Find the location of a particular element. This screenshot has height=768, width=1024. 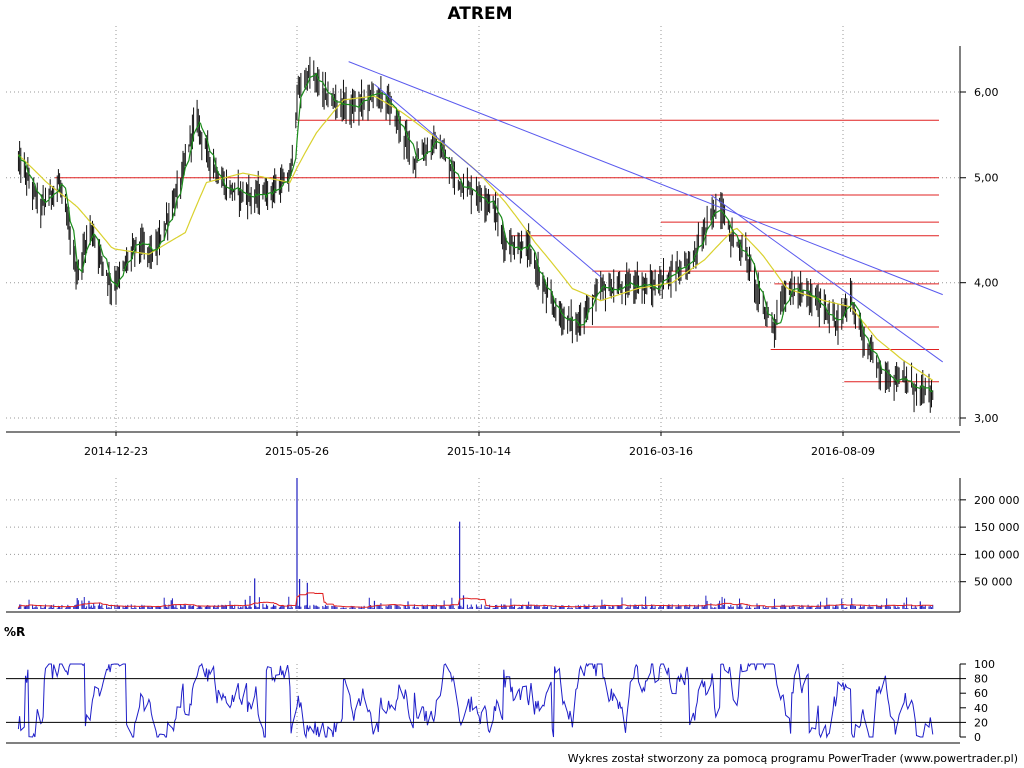

price-tick-label: 6,00 is located at coordinates (986, 92).